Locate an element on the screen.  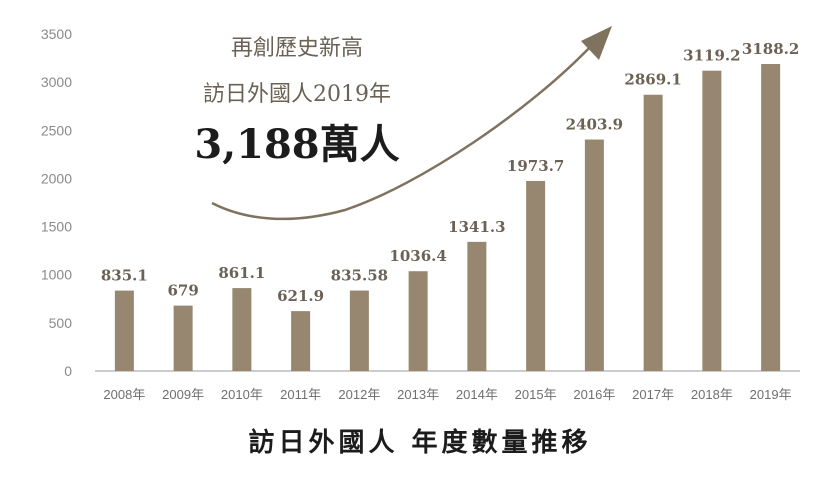
y-tick-label: 500 is located at coordinates (61, 323).